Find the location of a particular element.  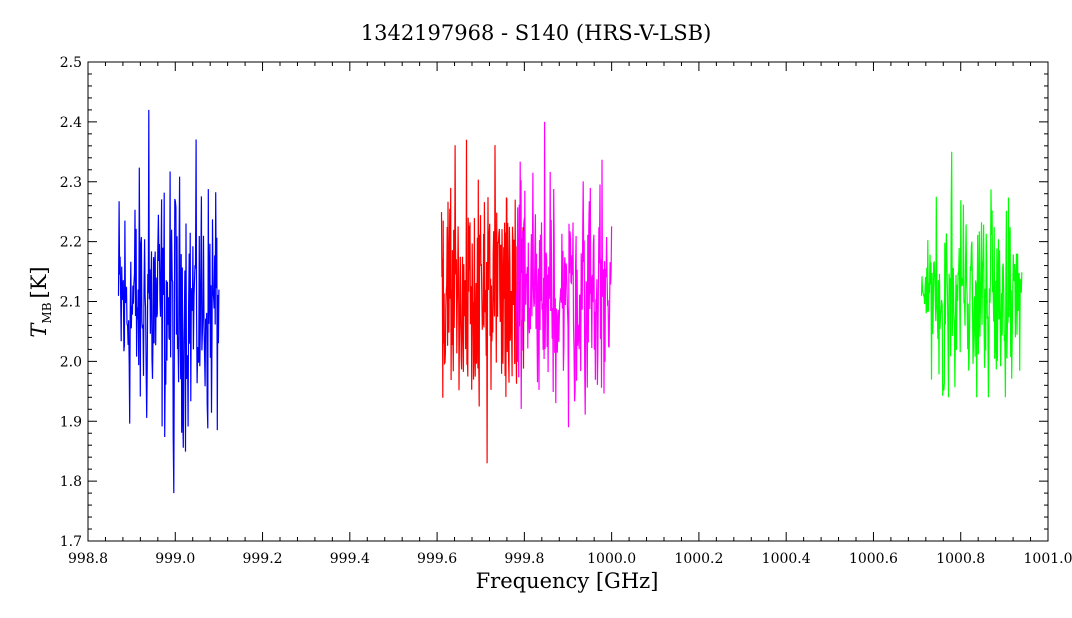

y-tick-label: 2.1 is located at coordinates (71, 303).